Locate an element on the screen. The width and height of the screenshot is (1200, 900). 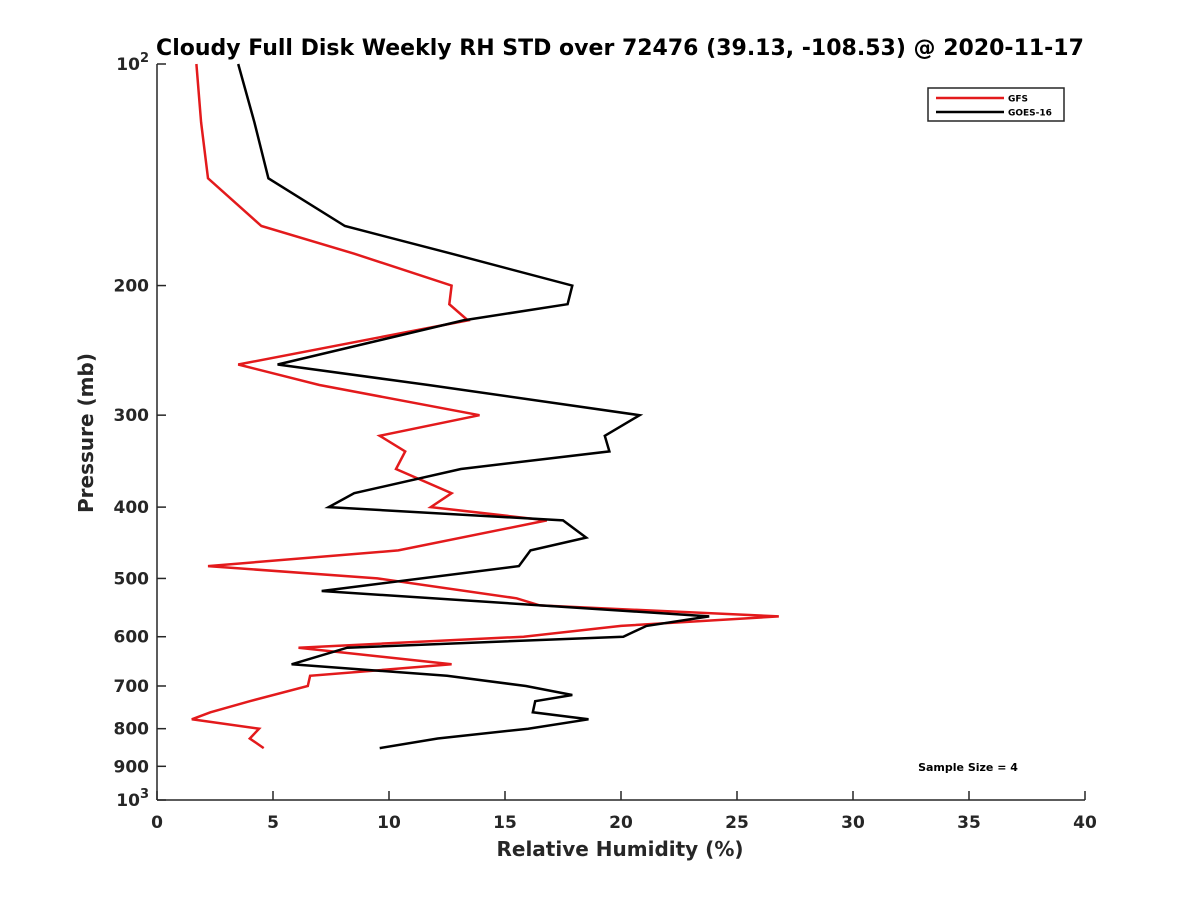
y-tick-label: 700 is located at coordinates (132, 687).